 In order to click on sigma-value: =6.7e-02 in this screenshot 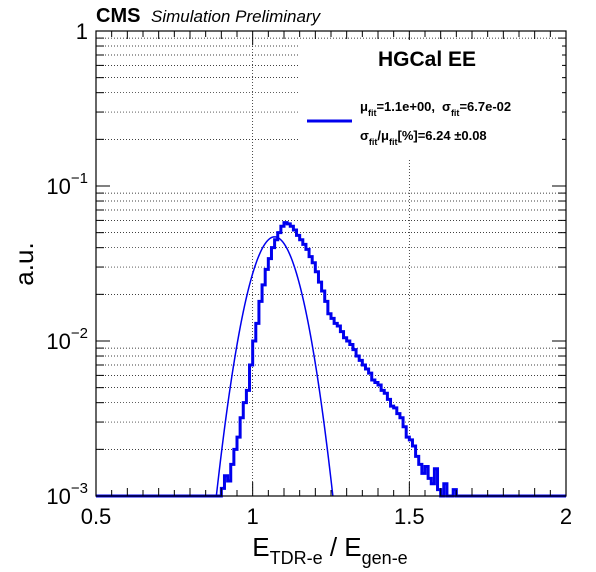, I will do `click(485, 106)`.